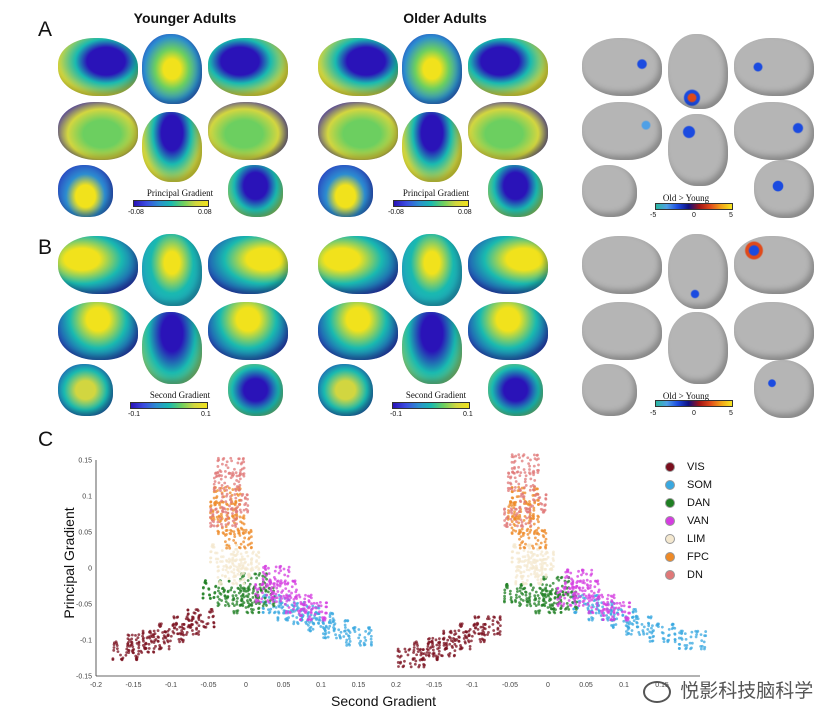 The width and height of the screenshot is (836, 718). I want to click on y-tick-label: 0.05, so click(85, 533).